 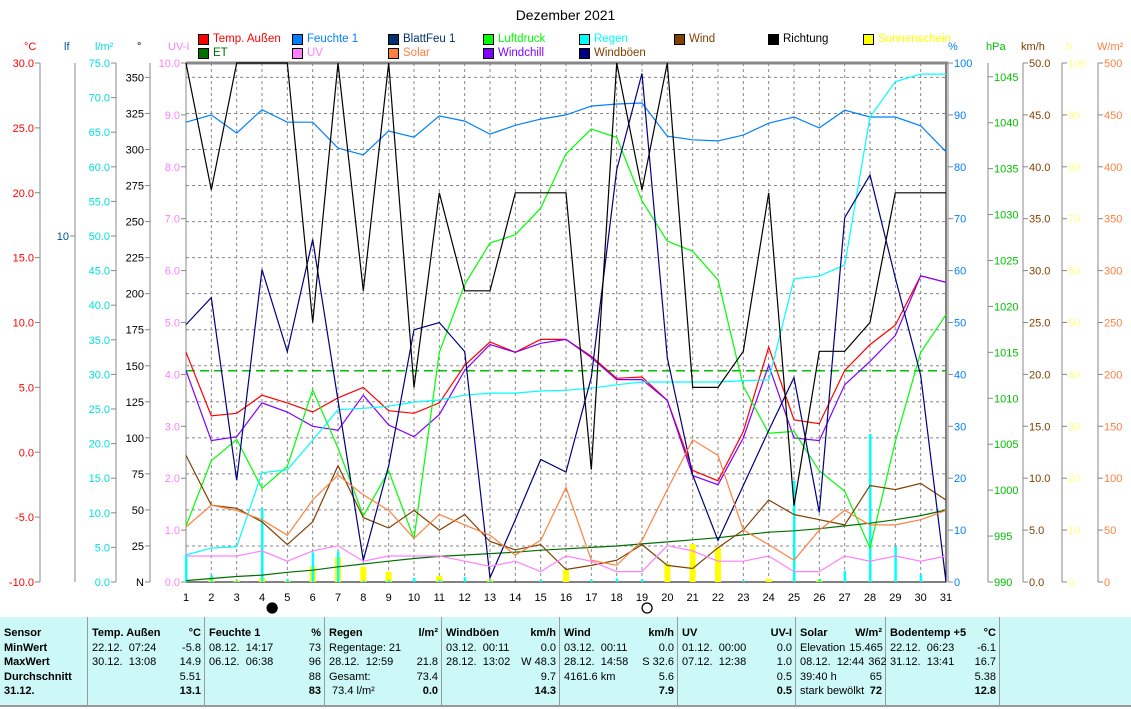 I want to click on stats-row: 08.12. 12:44 362, so click(x=843, y=662).